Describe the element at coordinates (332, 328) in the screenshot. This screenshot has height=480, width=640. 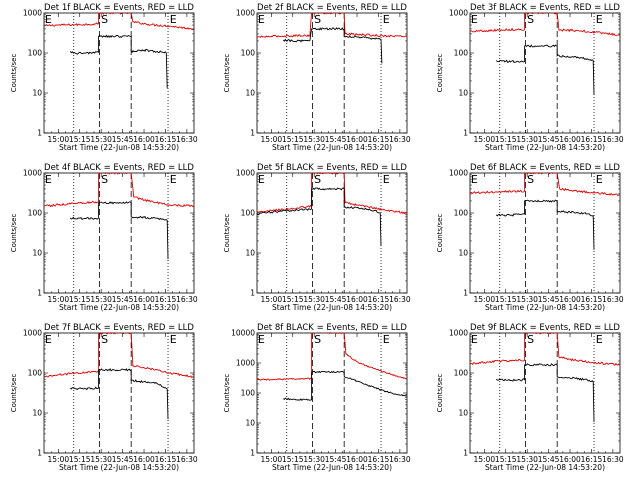
I see `panel-title: Det 8f BLACK = Events, RED = LLD` at that location.